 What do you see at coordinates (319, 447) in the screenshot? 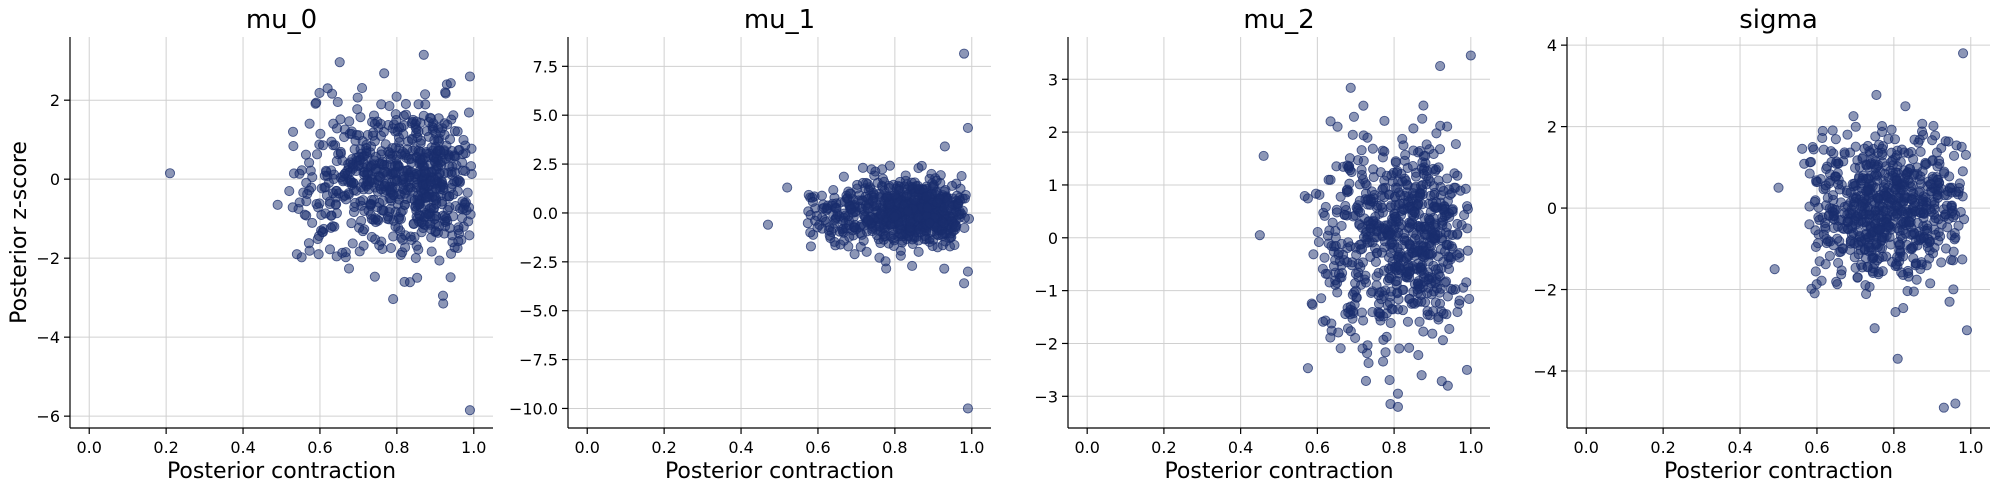
I see `x-tick-label: 0.6` at bounding box center [319, 447].